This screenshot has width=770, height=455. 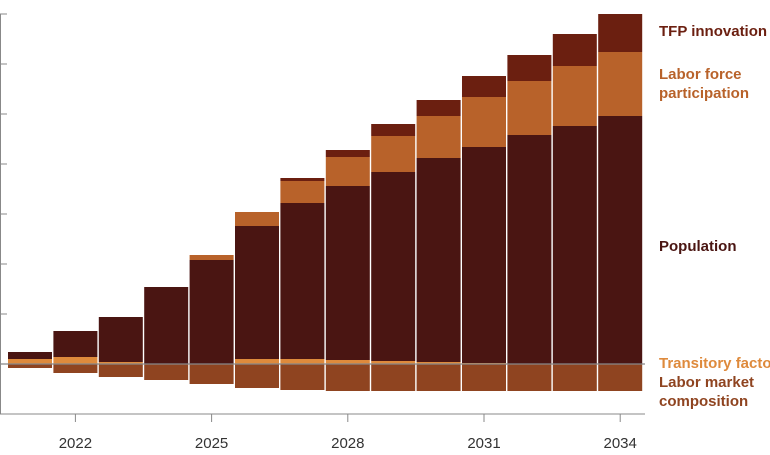 I want to click on x-tick-label: 2028, so click(x=347, y=443).